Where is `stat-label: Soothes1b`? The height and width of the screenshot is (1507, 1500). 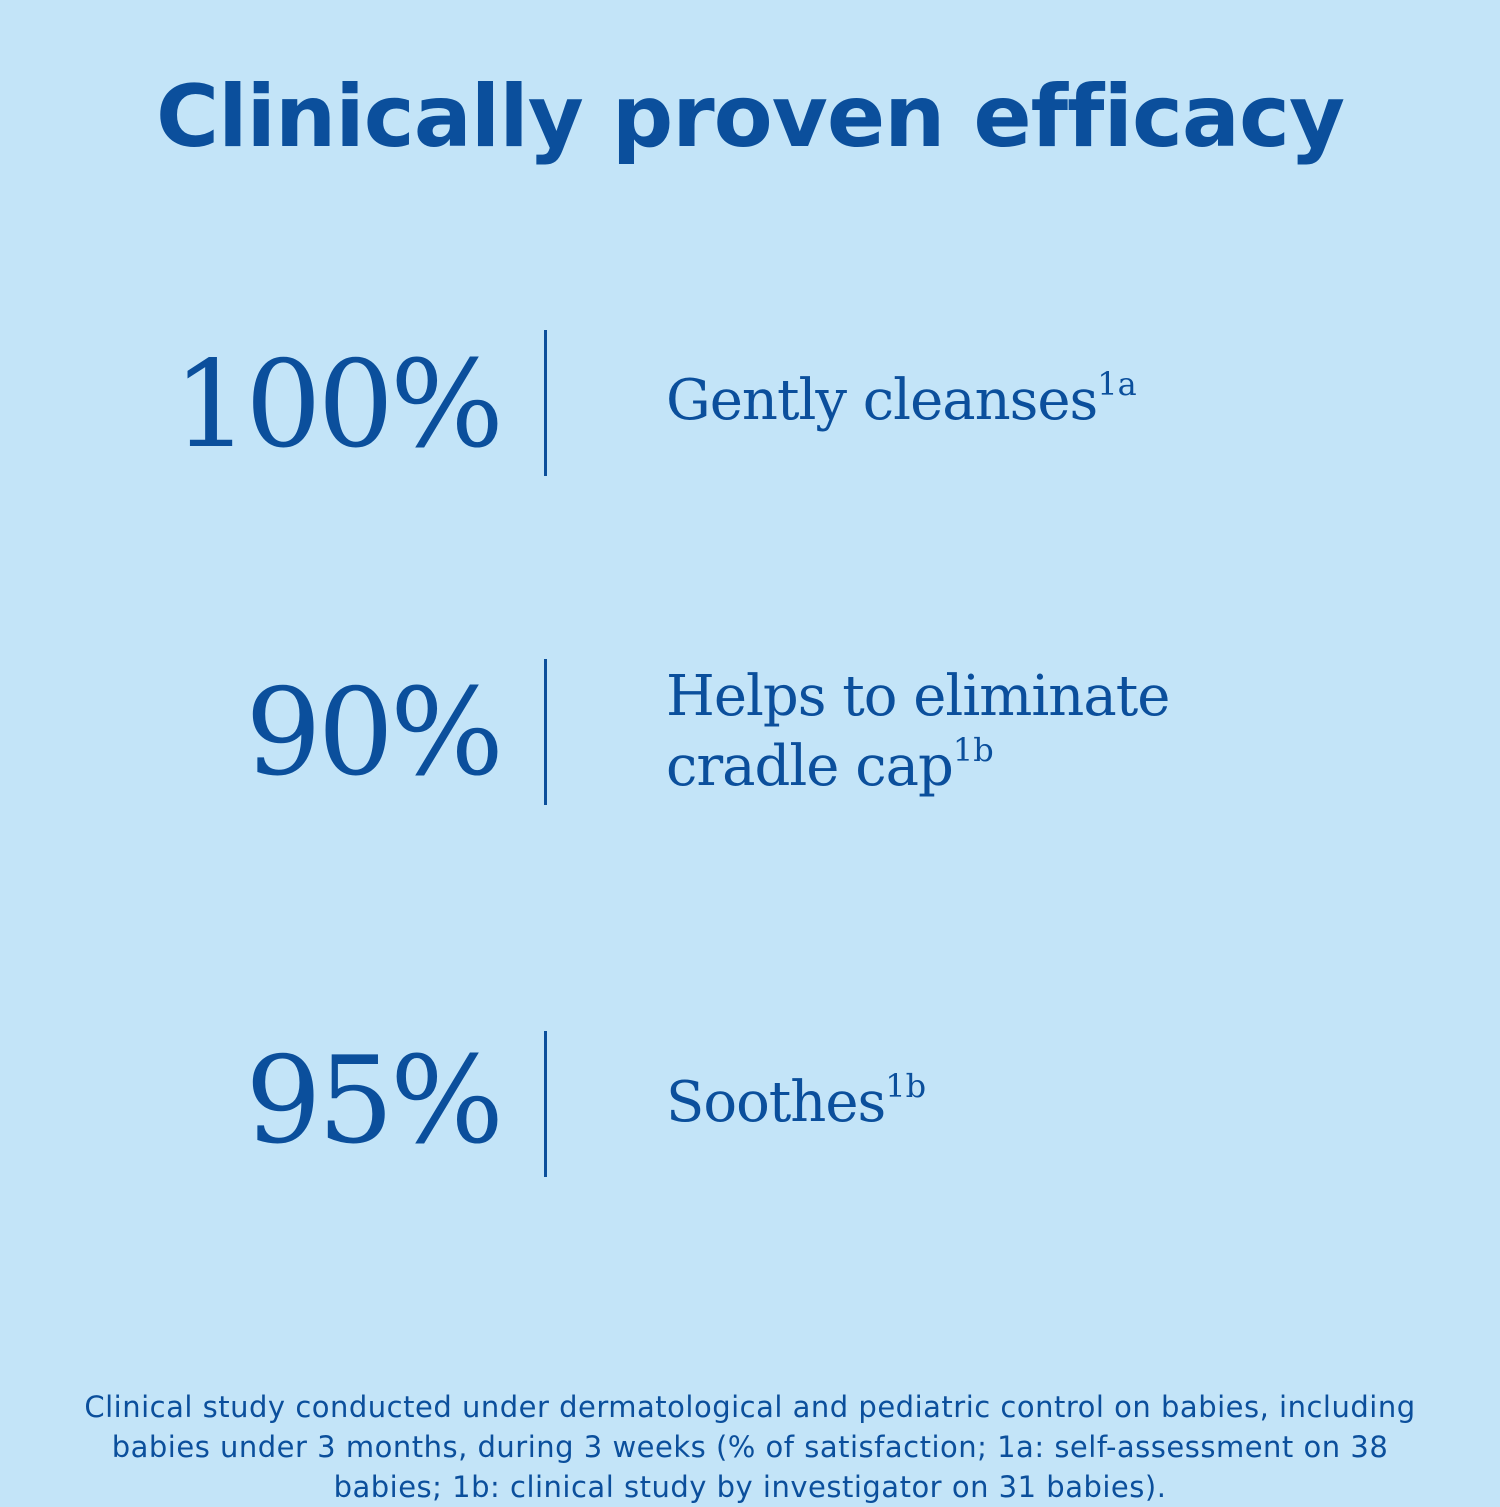 stat-label: Soothes1b is located at coordinates (796, 1103).